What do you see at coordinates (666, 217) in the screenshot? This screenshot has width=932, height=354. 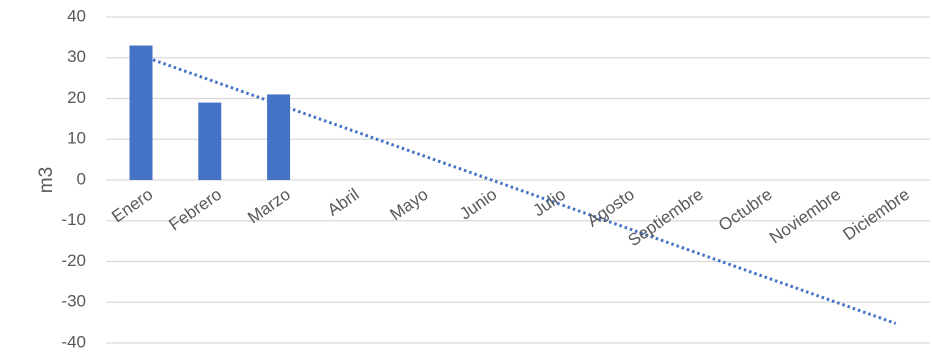 I see `x-tick-label: Septiembre` at bounding box center [666, 217].